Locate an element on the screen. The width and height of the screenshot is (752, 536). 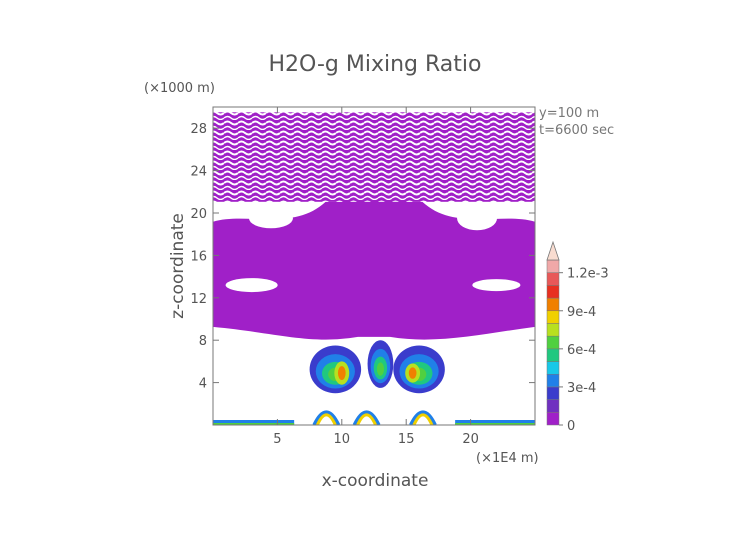
annotation-y: y=100 m is located at coordinates (569, 113).